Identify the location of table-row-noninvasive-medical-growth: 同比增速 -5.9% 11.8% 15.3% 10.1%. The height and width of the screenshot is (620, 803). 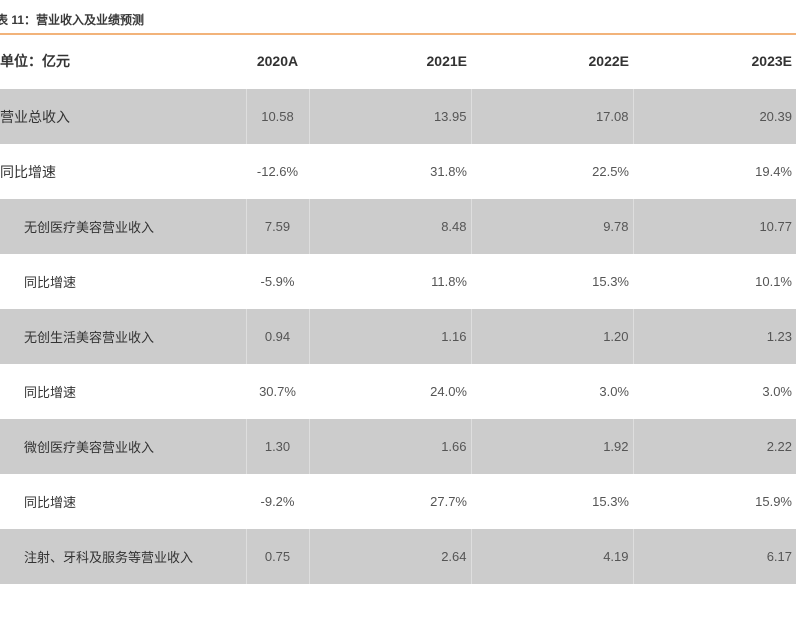
(398, 281).